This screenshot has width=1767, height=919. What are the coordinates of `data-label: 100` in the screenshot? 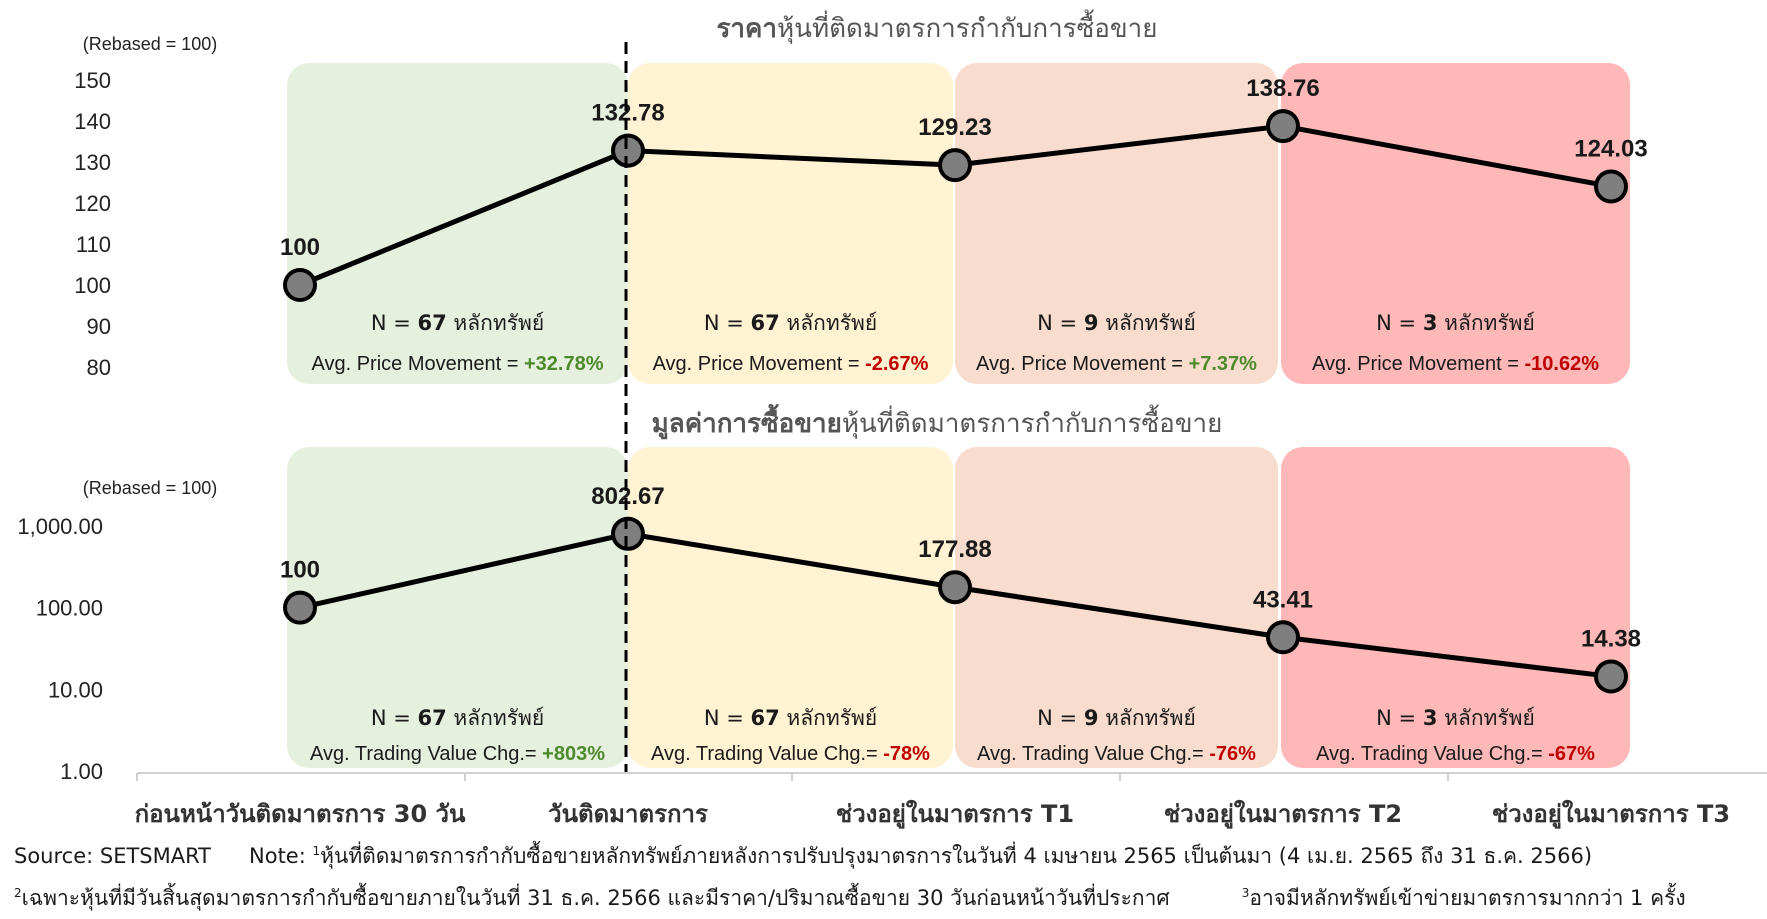 It's located at (300, 247).